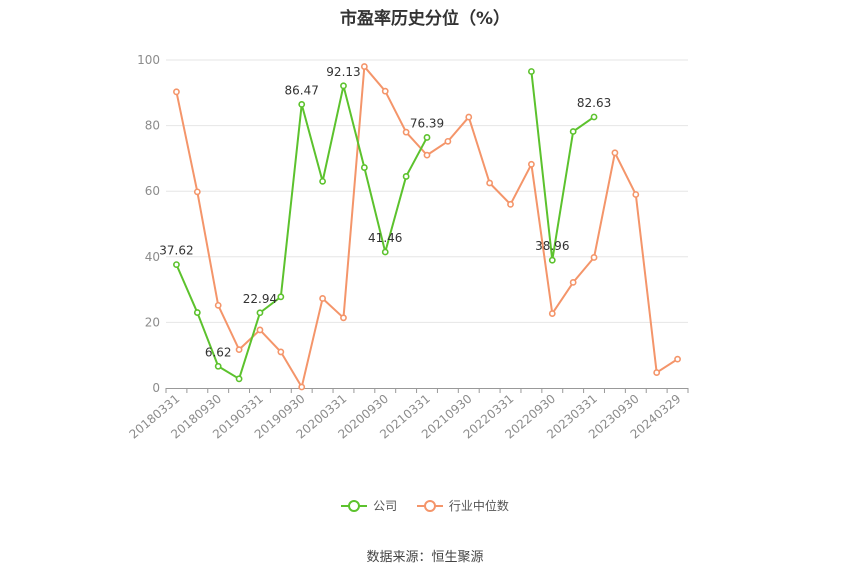  I want to click on y-tick-label: 100, so click(148, 60).